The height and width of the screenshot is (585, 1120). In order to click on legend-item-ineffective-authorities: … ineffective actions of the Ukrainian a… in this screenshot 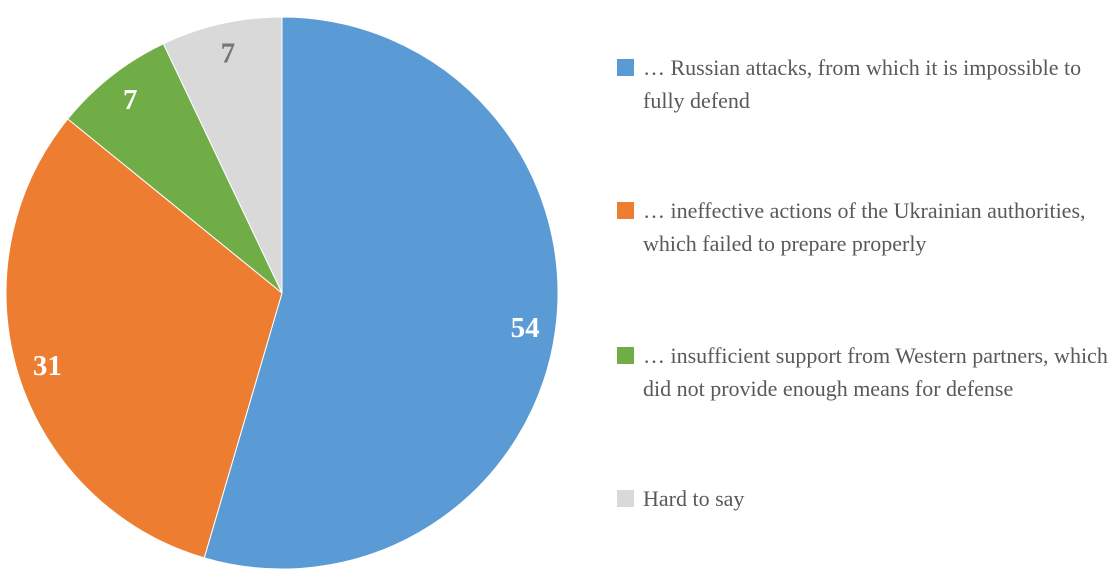, I will do `click(866, 227)`.